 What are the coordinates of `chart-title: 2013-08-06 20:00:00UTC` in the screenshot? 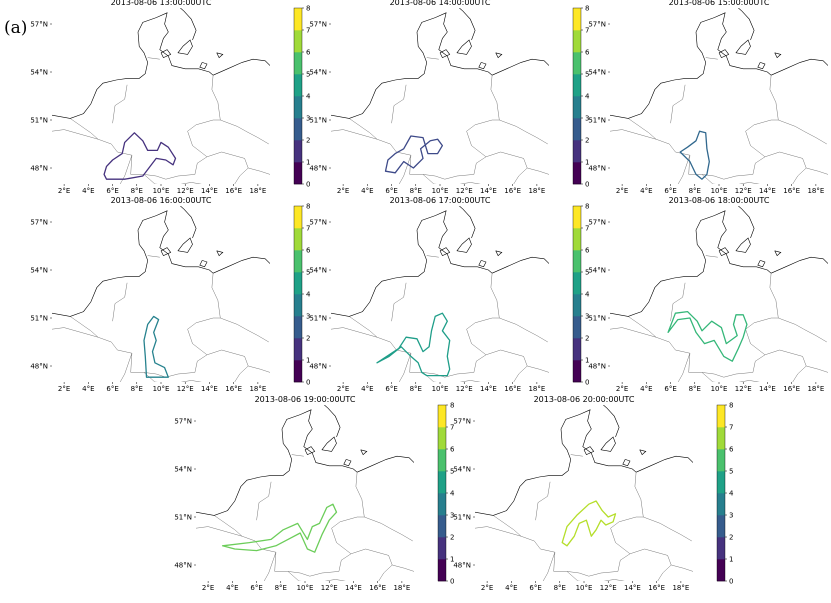 It's located at (584, 399).